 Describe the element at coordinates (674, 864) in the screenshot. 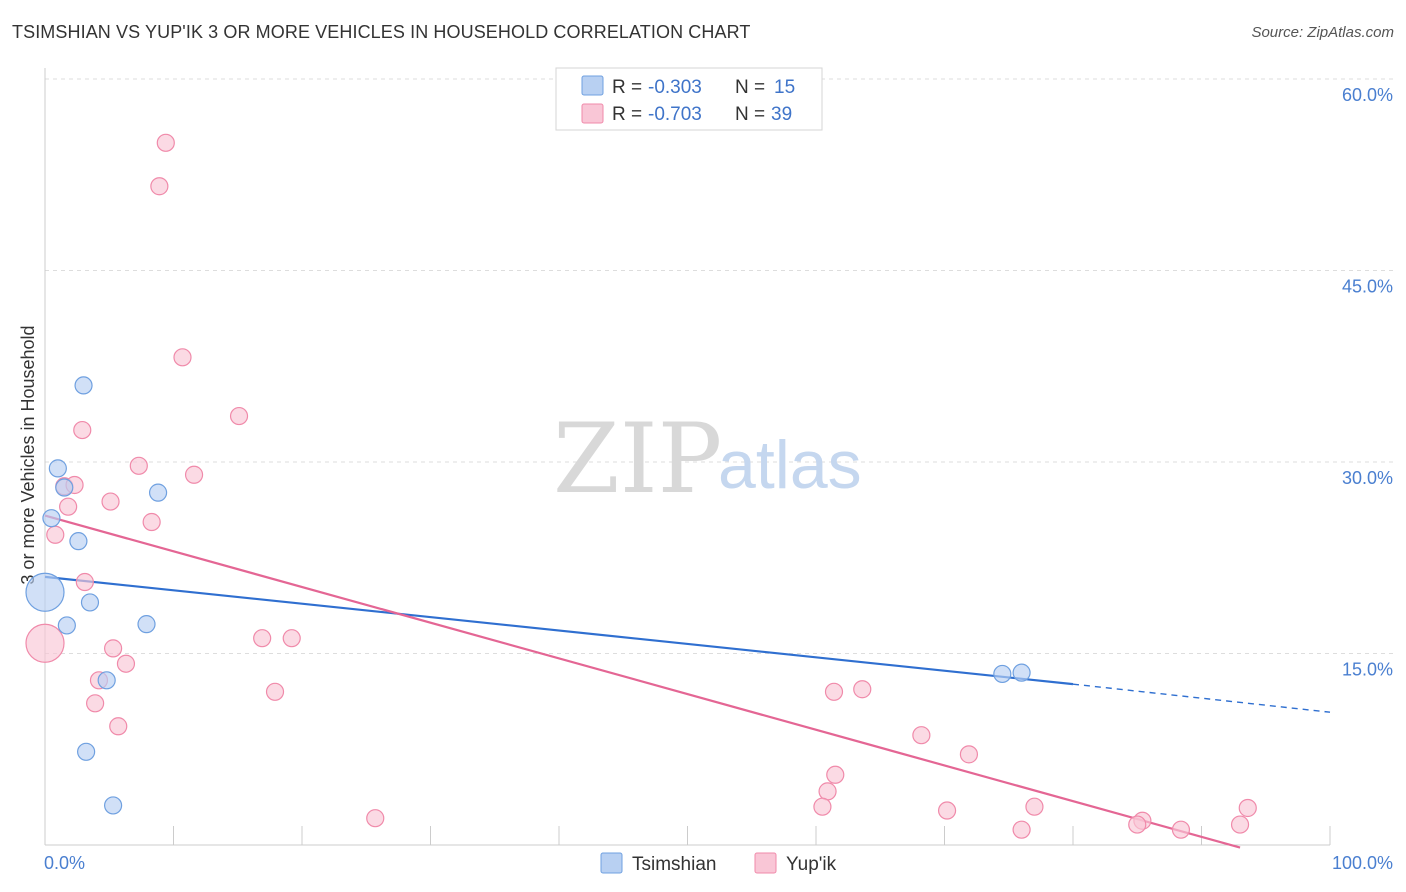

I see `bottom-legend-tsimshian: Tsimshian` at that location.